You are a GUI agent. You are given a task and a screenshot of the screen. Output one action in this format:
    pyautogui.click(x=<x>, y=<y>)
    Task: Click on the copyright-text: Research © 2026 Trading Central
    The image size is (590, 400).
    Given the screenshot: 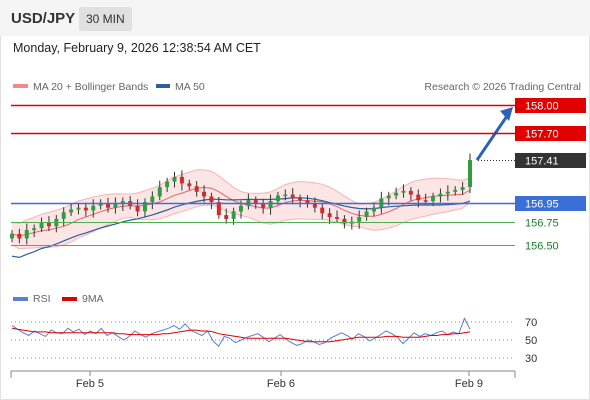 What is the action you would take?
    pyautogui.click(x=502, y=87)
    